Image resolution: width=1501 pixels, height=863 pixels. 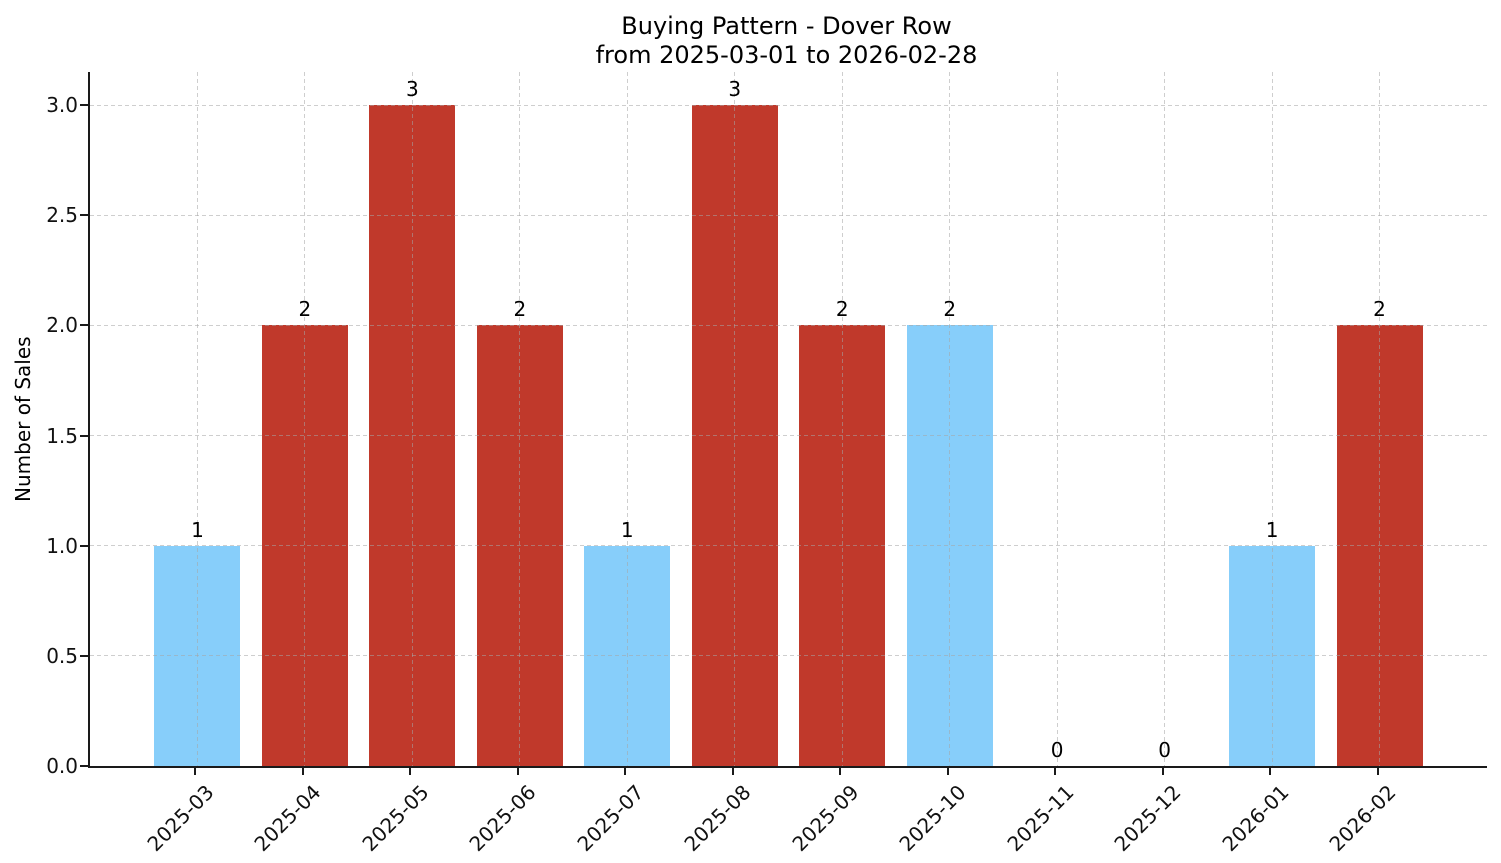 I want to click on x-tick-label-2026-02: 2026-02, so click(x=1362, y=818).